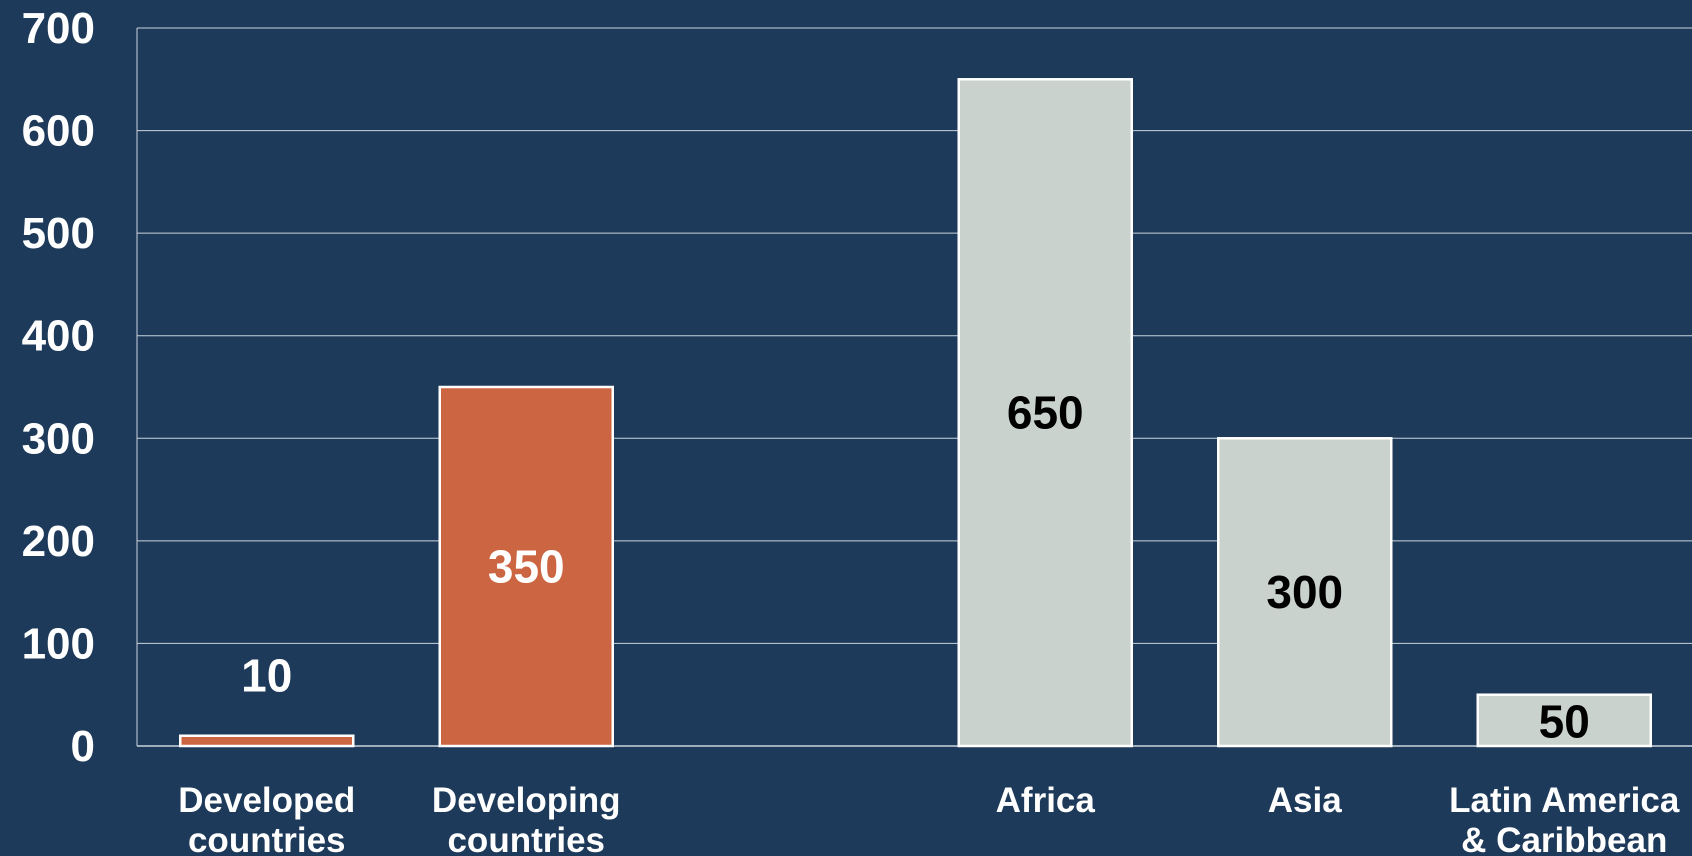 The width and height of the screenshot is (1692, 856). What do you see at coordinates (266, 676) in the screenshot?
I see `value-label: 10` at bounding box center [266, 676].